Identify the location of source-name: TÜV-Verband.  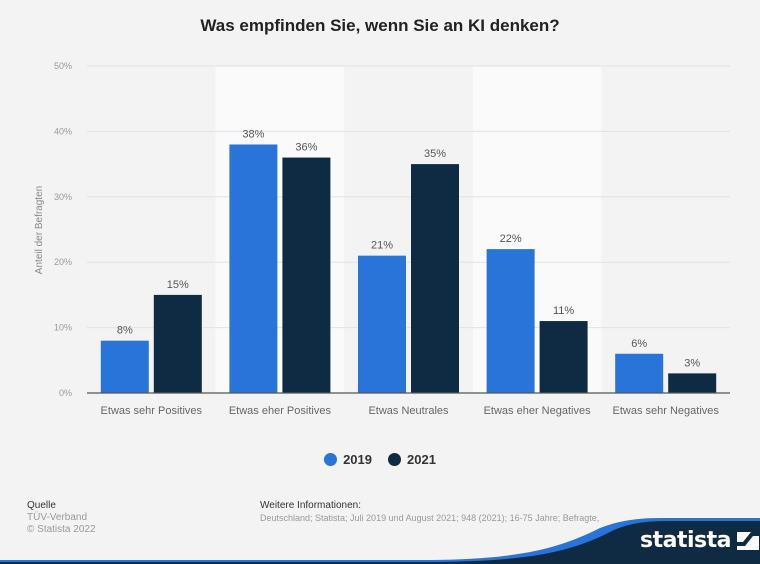
(57, 517).